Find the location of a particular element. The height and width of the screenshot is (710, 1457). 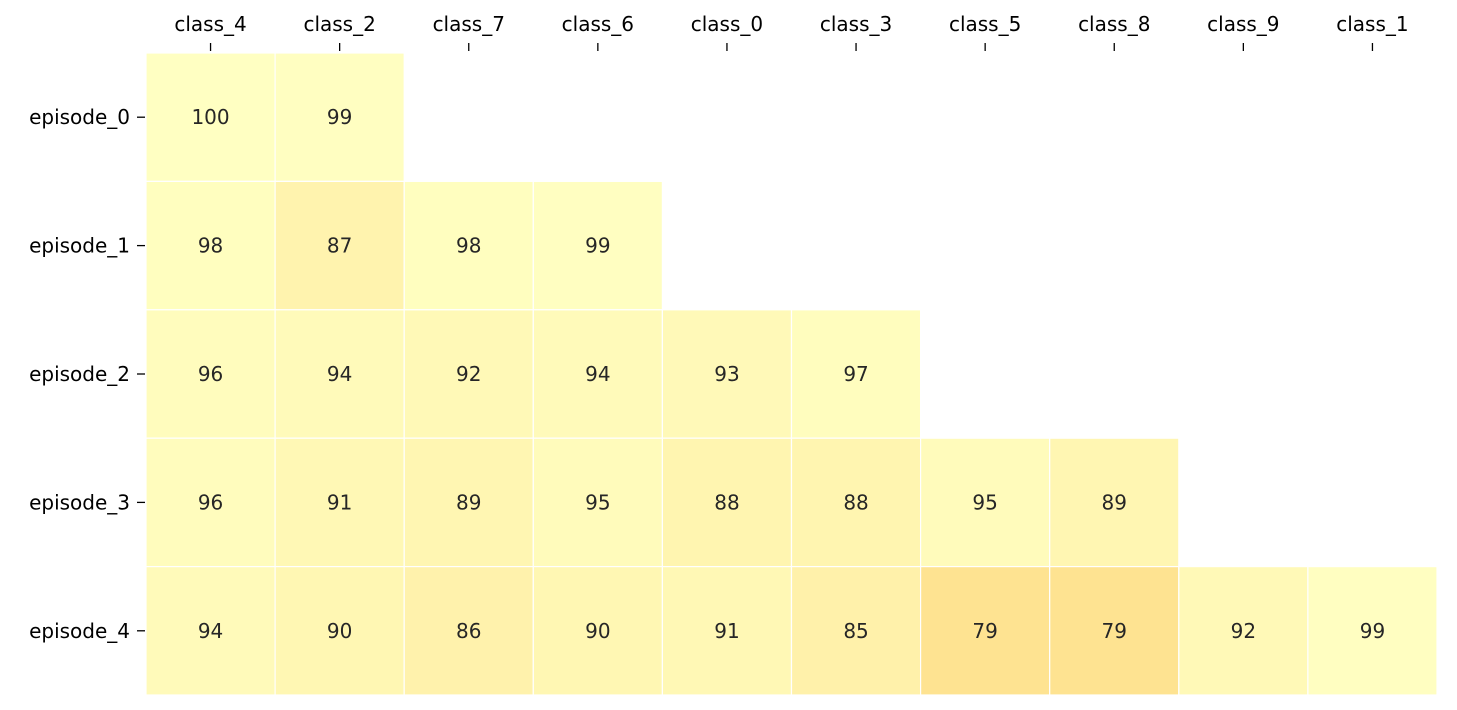

y-tick-label: episode_2 is located at coordinates (79, 374).